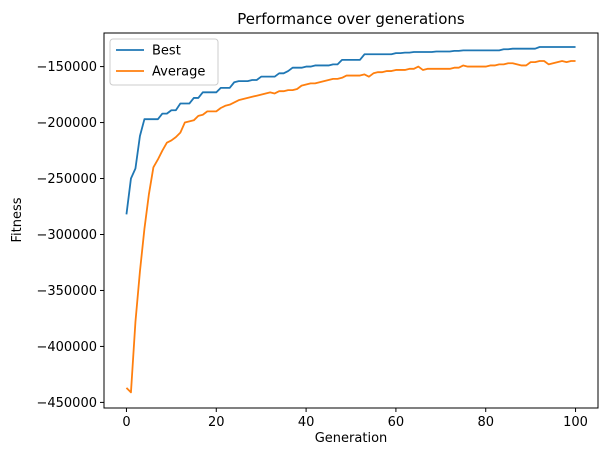  I want to click on legend-label-average: Average, so click(178, 72).